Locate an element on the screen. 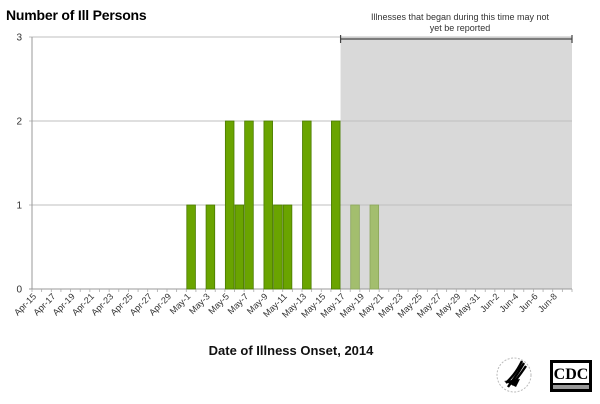 The height and width of the screenshot is (404, 600). y-tick-label: 1 is located at coordinates (19, 206).